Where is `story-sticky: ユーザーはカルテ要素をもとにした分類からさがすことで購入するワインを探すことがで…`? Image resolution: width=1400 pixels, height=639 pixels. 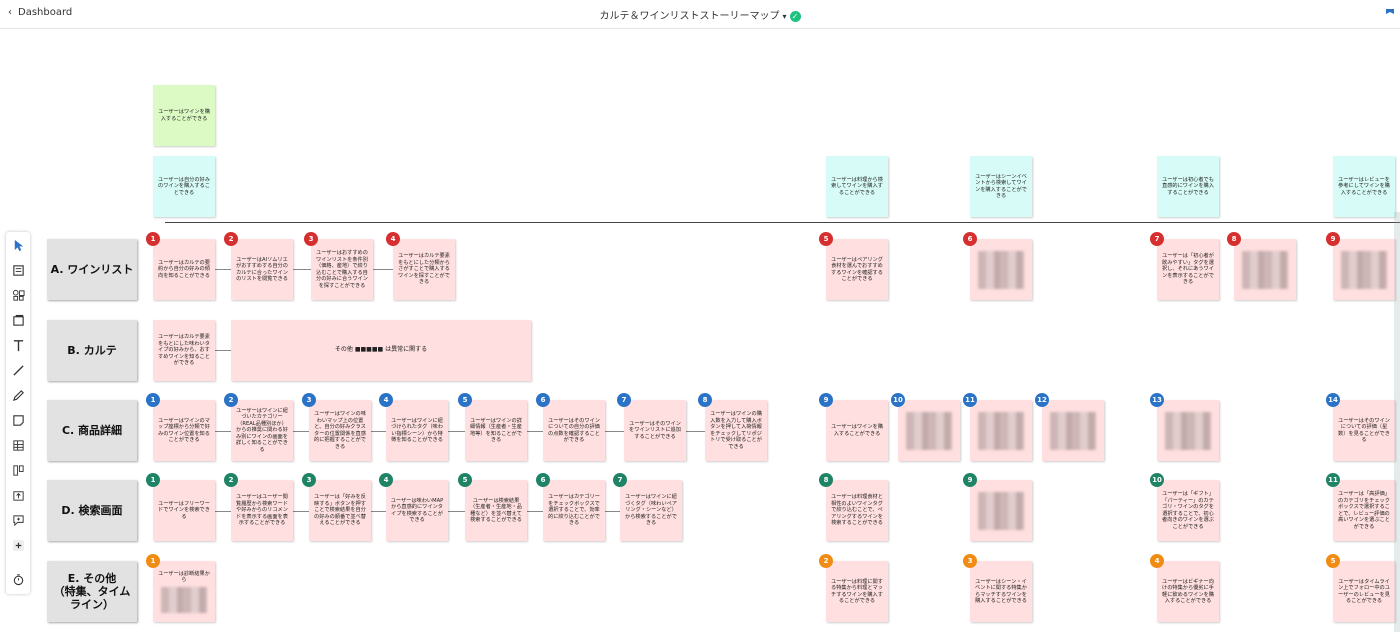 story-sticky: ユーザーはカルテ要素をもとにした分類からさがすことで購入するワインを探すことがで… is located at coordinates (424, 269).